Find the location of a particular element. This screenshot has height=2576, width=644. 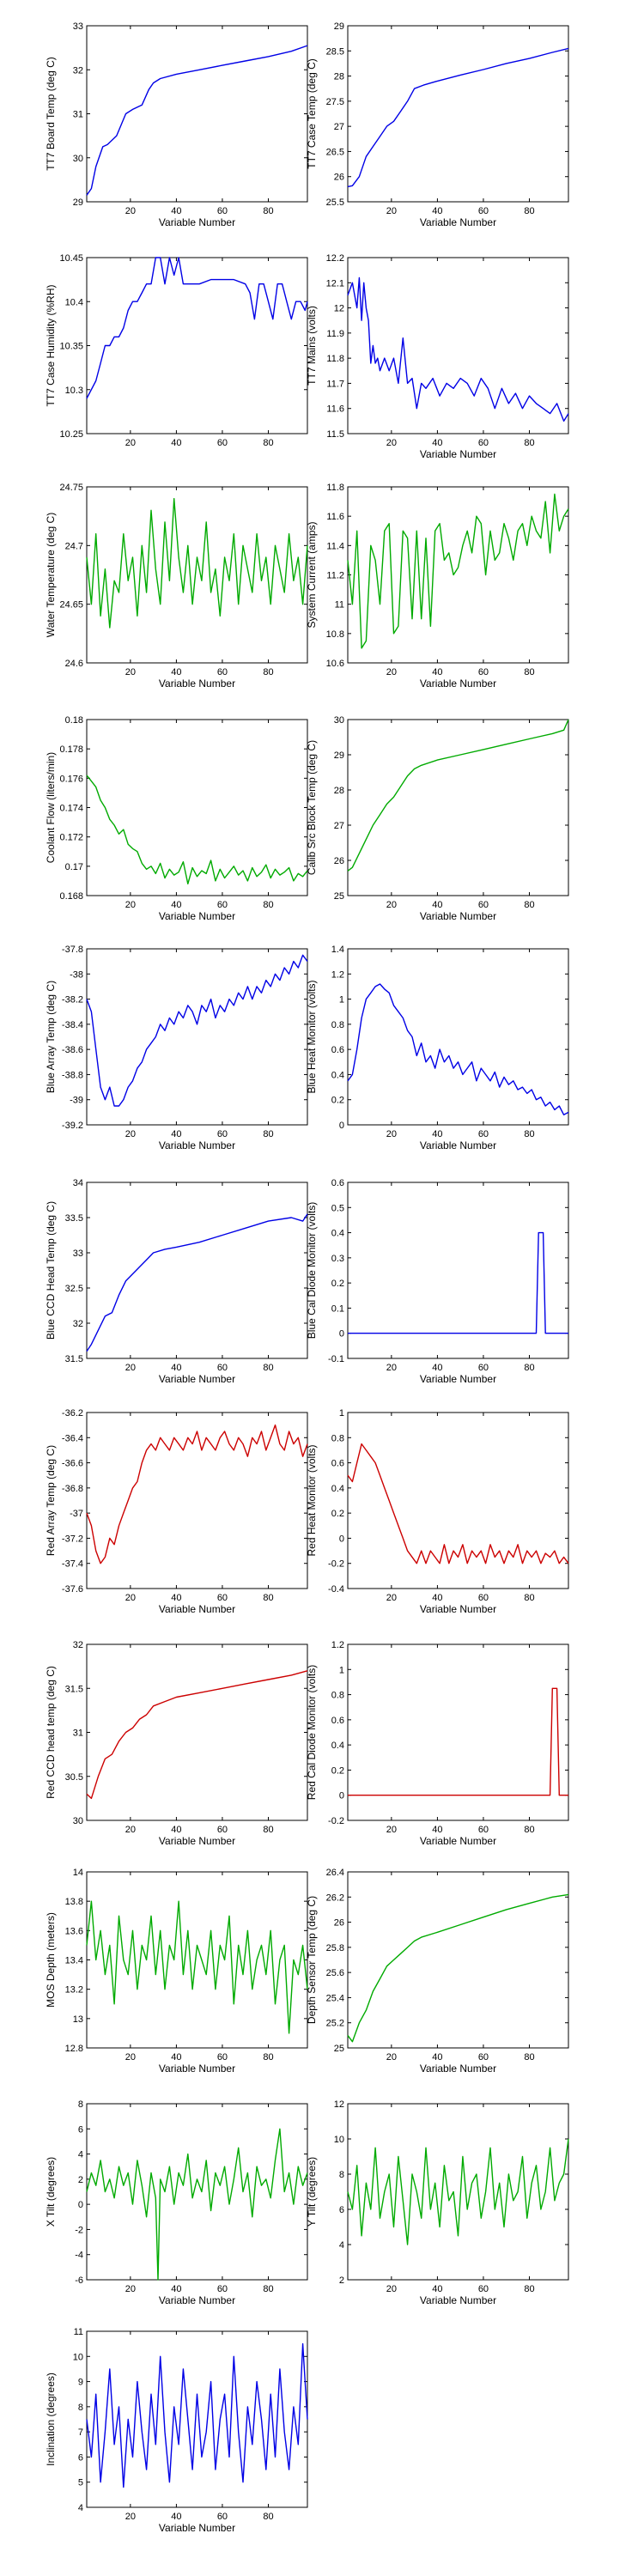

y-tick-label: 11.8 is located at coordinates (335, 359).